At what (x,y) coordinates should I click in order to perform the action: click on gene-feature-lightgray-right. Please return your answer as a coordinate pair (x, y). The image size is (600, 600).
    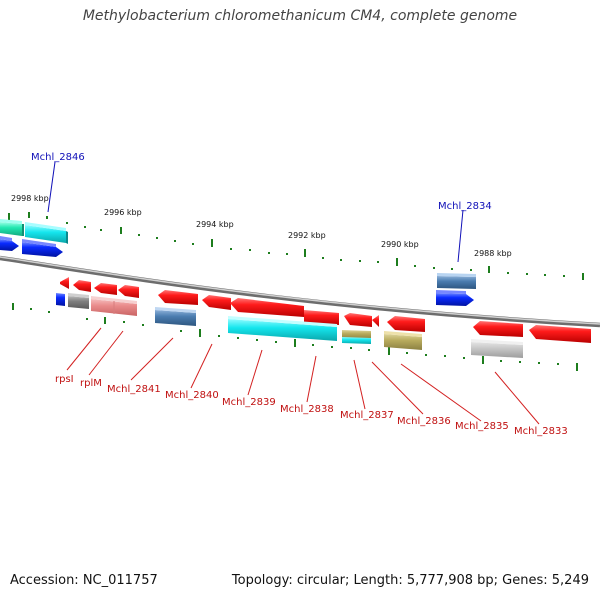
    Looking at the image, I should click on (497, 348).